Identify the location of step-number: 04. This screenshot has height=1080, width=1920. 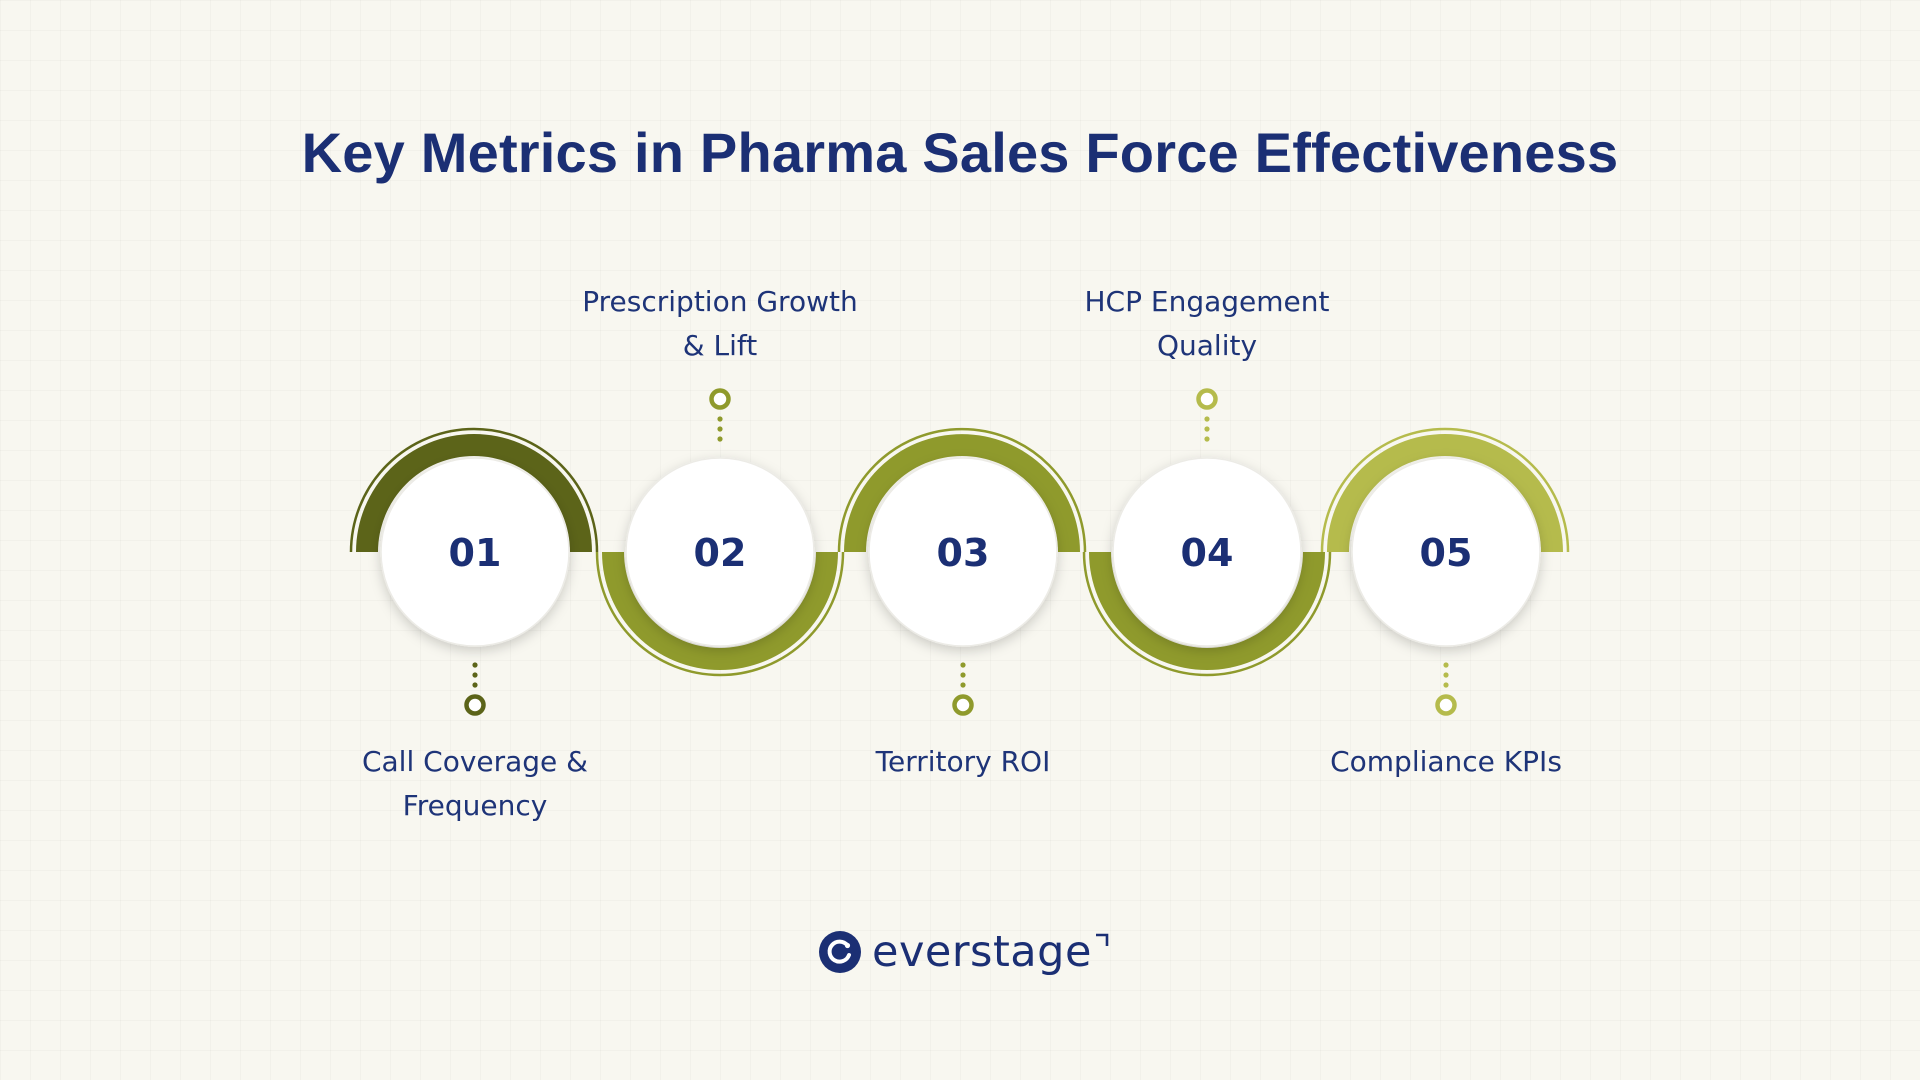
(1207, 553).